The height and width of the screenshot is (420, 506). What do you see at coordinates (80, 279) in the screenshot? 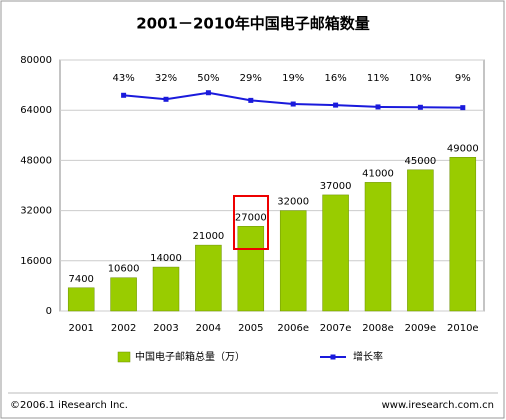
I see `bar-value-label: 7400` at bounding box center [80, 279].